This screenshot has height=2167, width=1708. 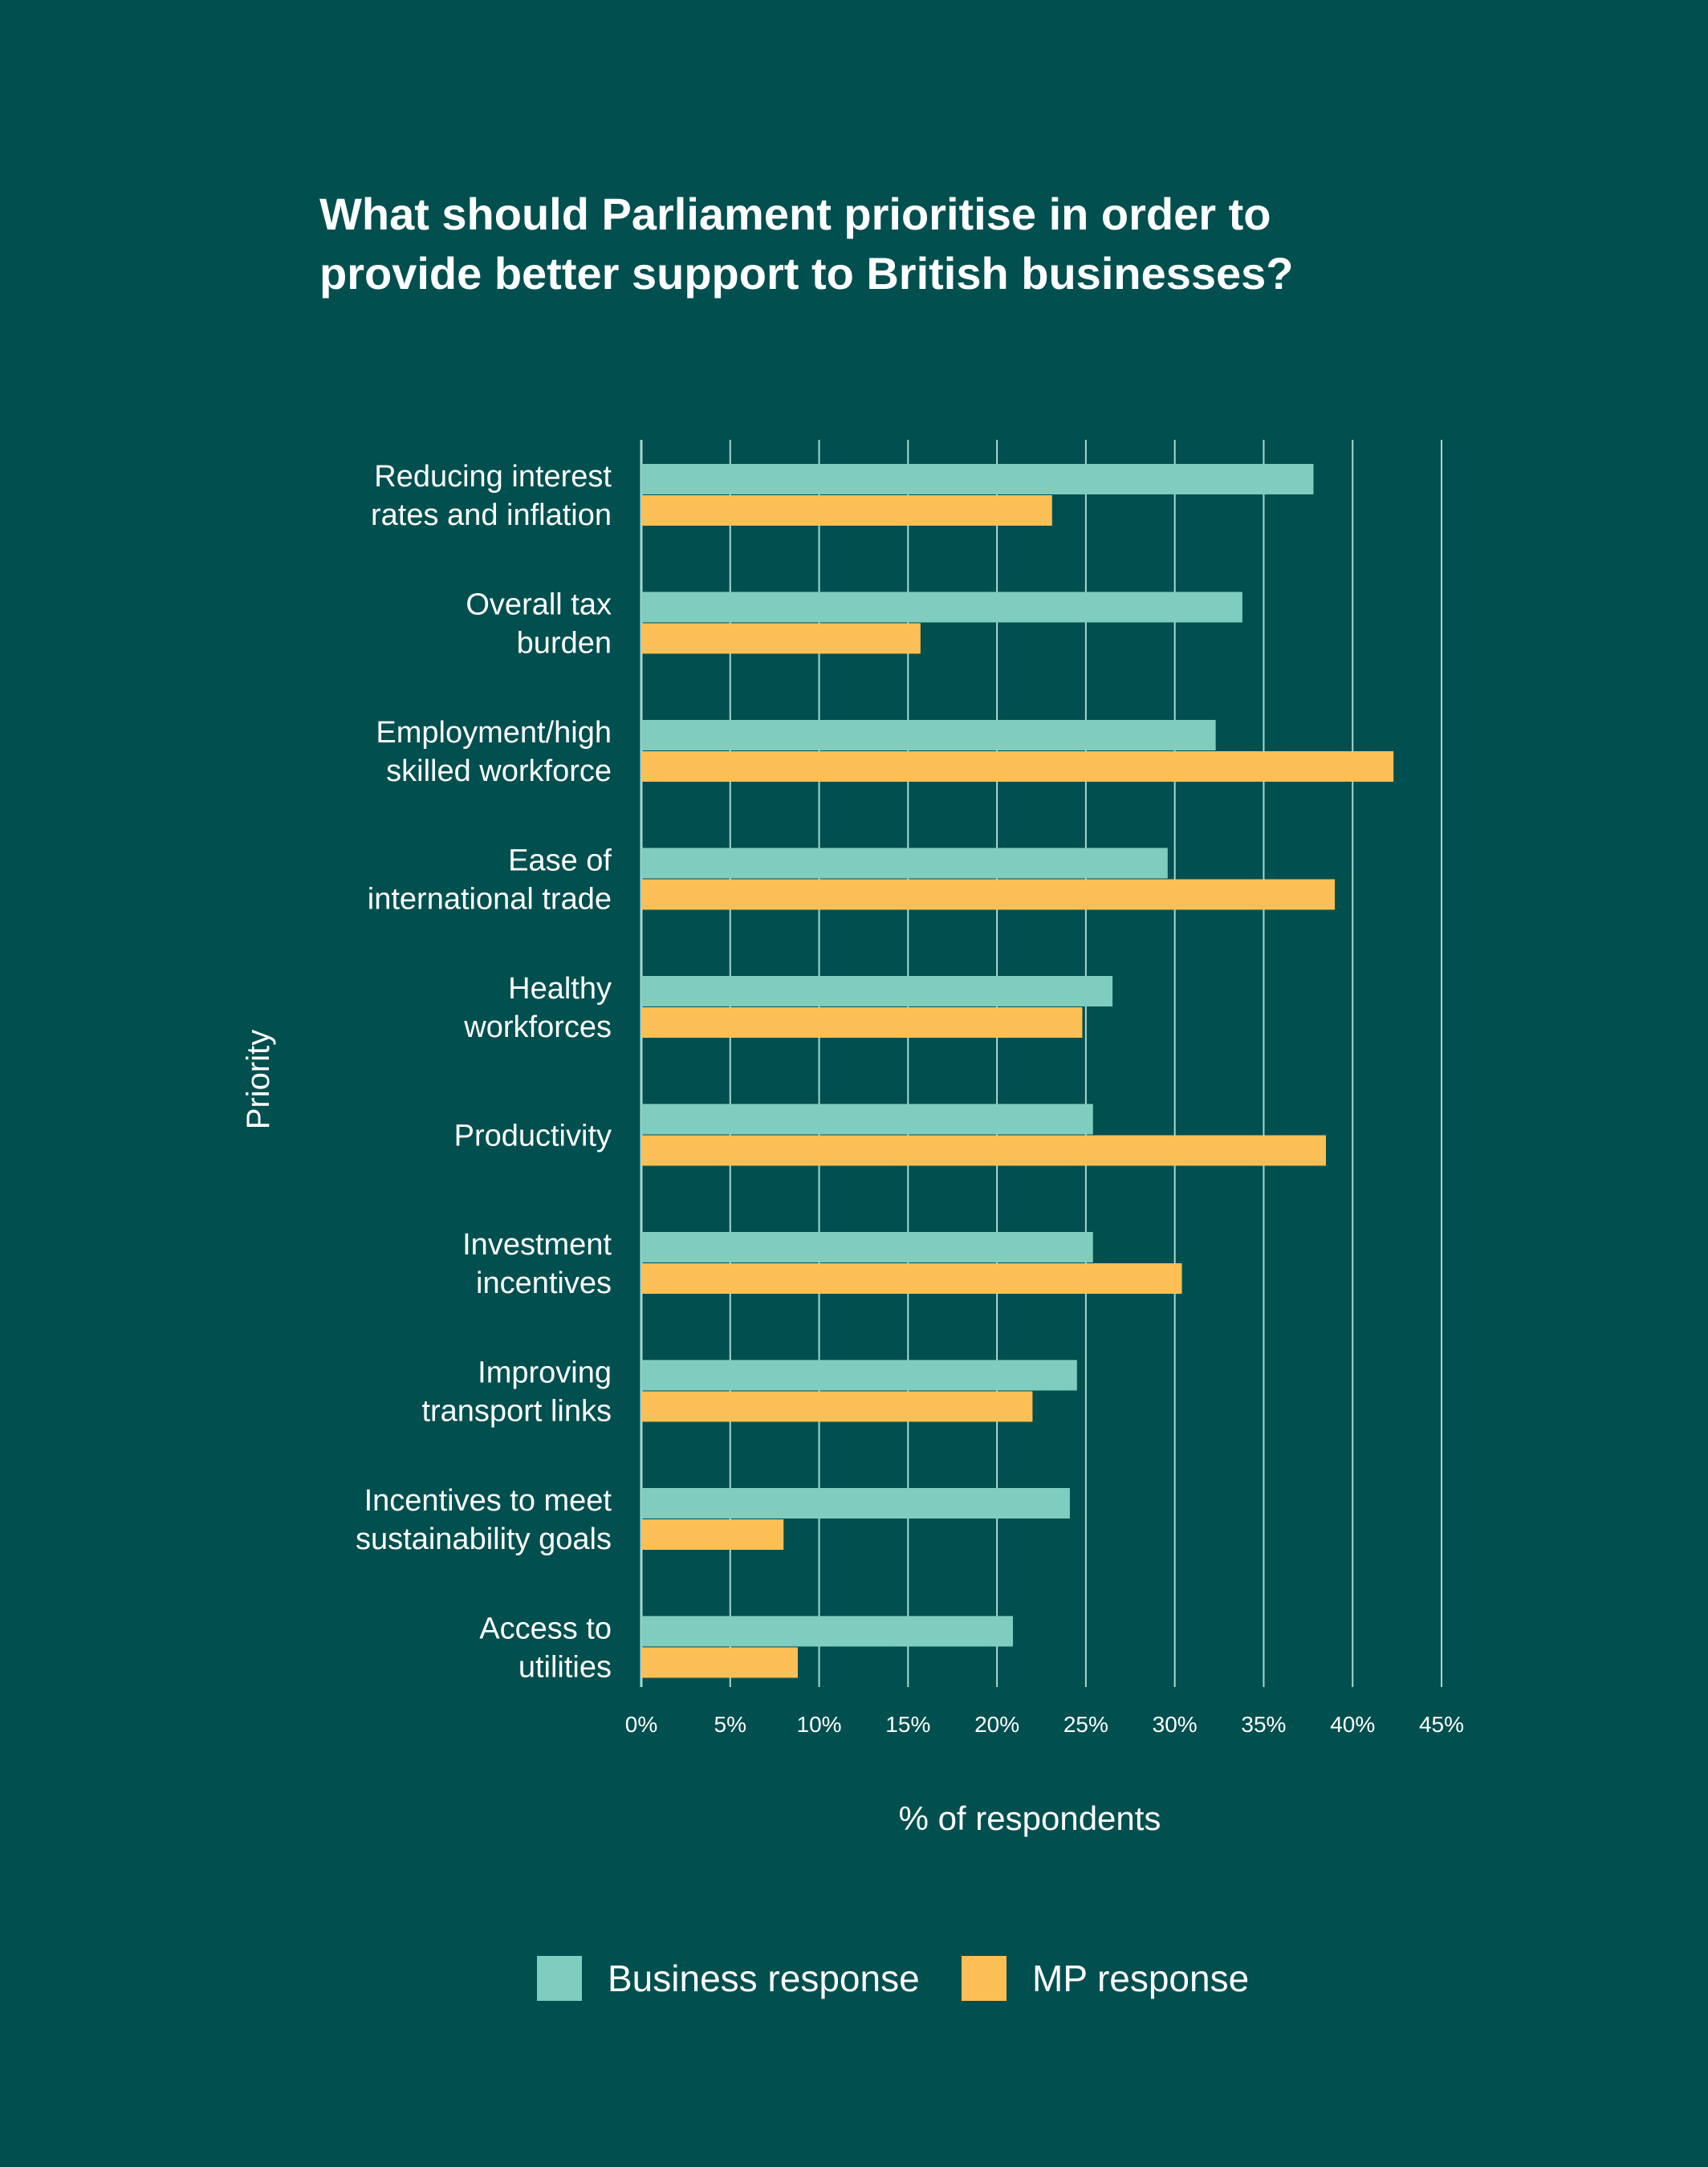 I want to click on category-label: incentives, so click(x=544, y=1283).